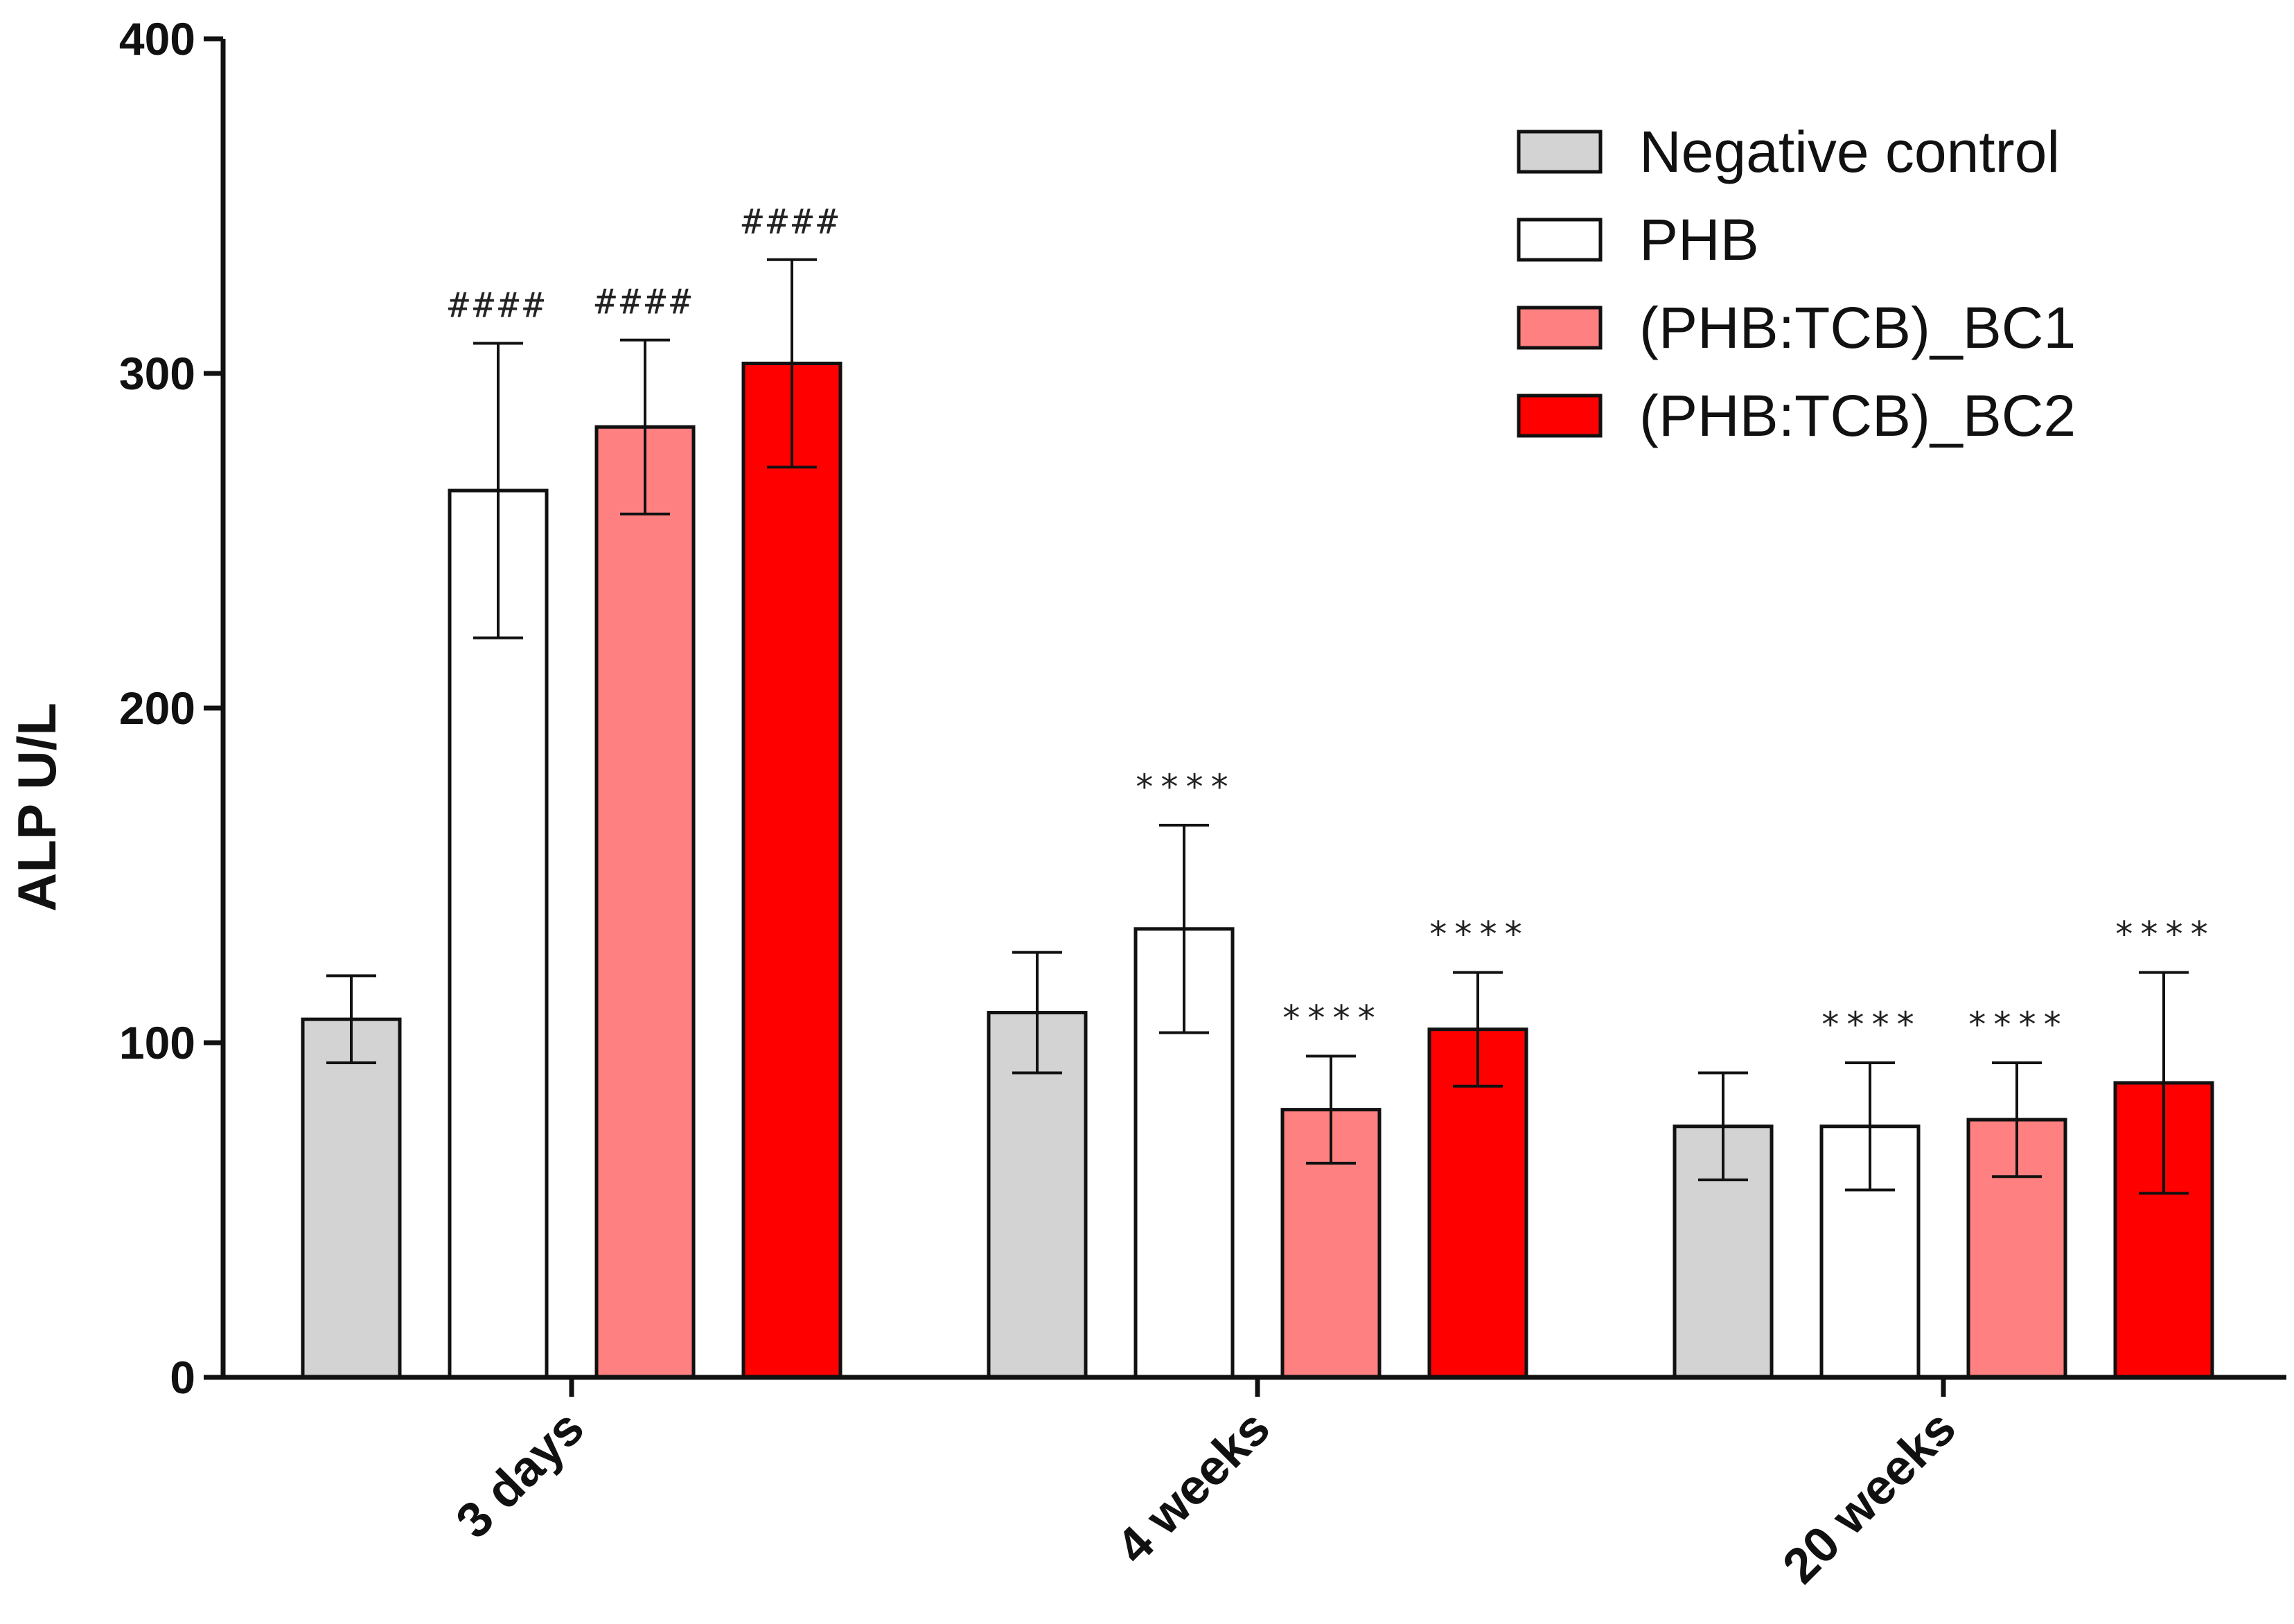 Image resolution: width=2294 pixels, height=1624 pixels. What do you see at coordinates (1869, 1497) in the screenshot?
I see `x-tick-label: 20 weeks` at bounding box center [1869, 1497].